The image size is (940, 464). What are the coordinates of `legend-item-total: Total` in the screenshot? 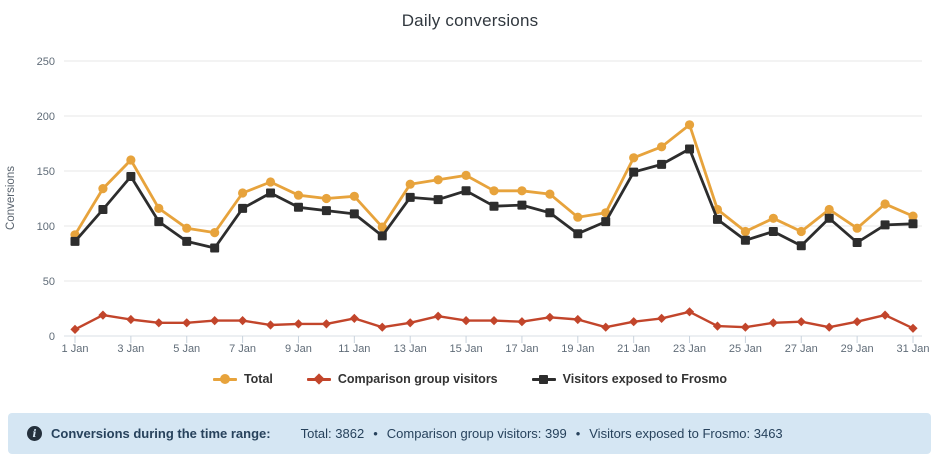 It's located at (242, 379).